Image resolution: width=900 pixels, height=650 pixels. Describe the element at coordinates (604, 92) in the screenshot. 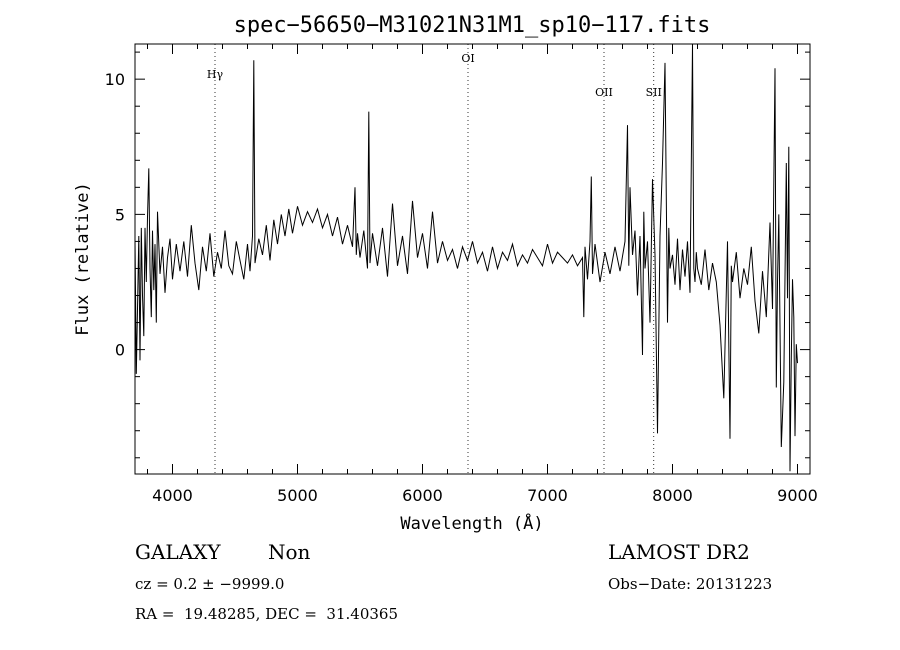

I see `marker-label: OII` at that location.